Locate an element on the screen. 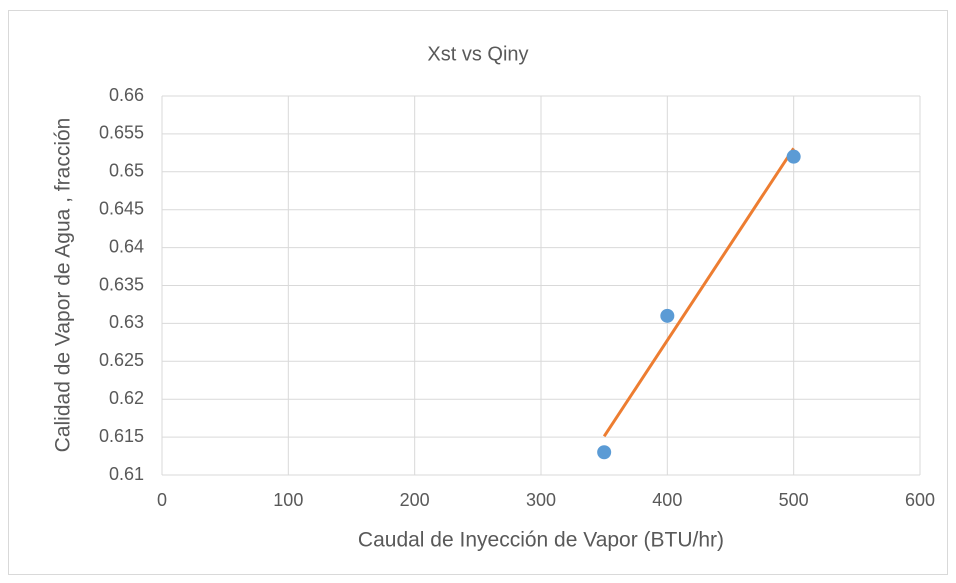 The height and width of the screenshot is (583, 956). x-tick-label: 400 is located at coordinates (667, 500).